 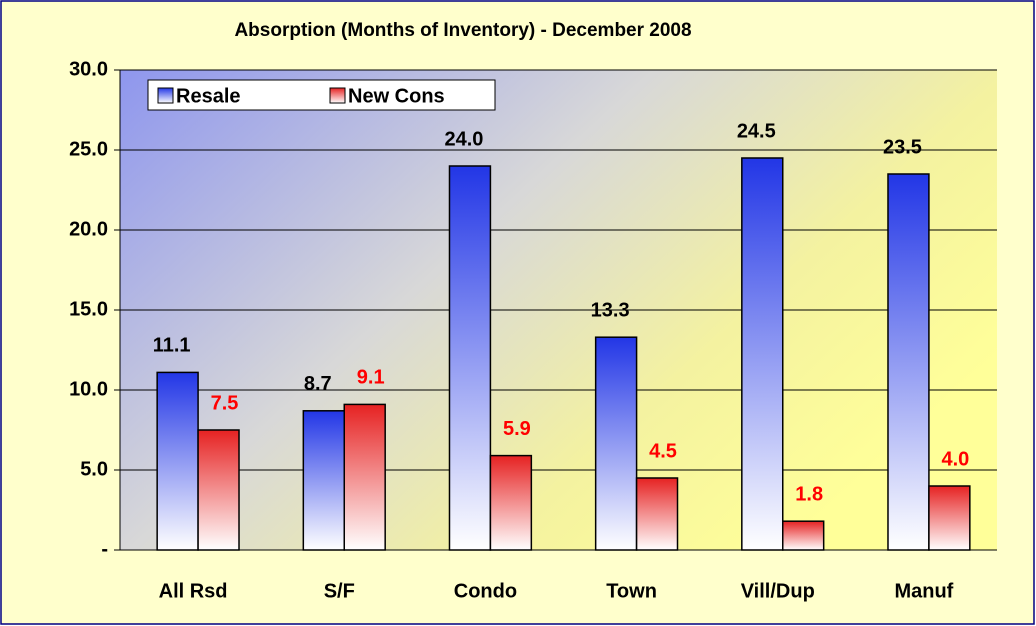 I want to click on y-tick-label: 15.0, so click(x=88, y=309).